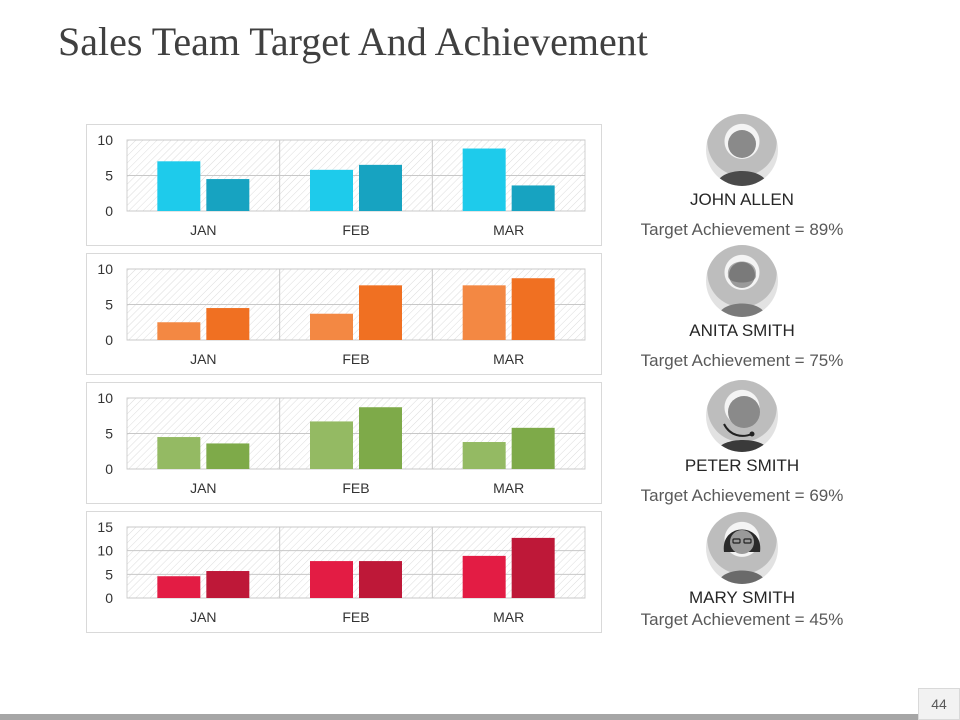  I want to click on person-card-john-allen: JOHN ALLEN Target Achievement = 89%, so click(742, 177).